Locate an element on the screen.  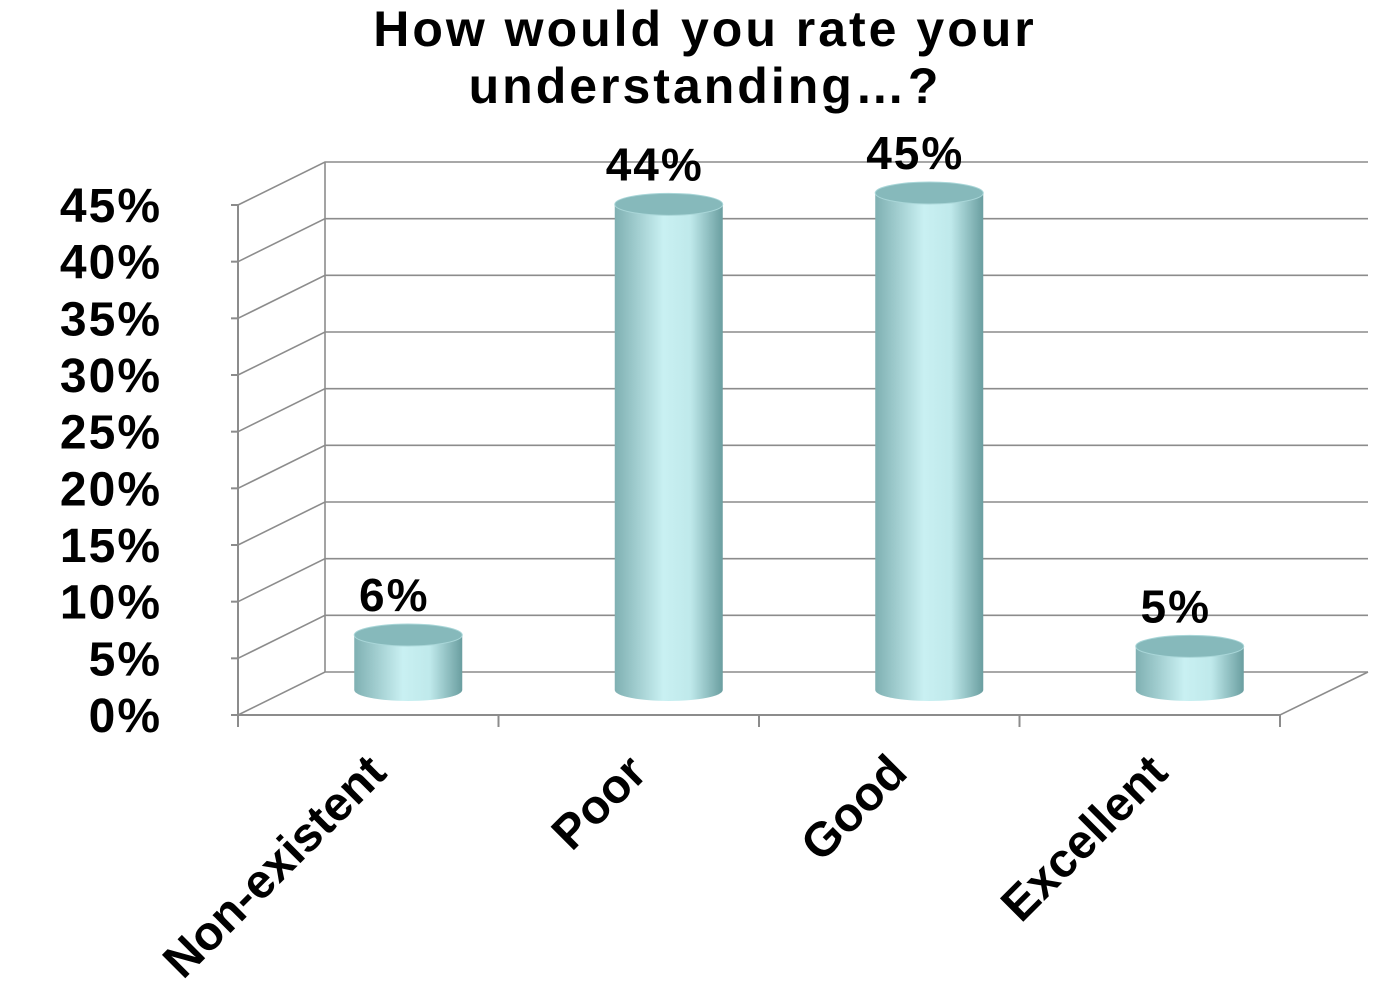
y-tick-label: 35% is located at coordinates (111, 319).